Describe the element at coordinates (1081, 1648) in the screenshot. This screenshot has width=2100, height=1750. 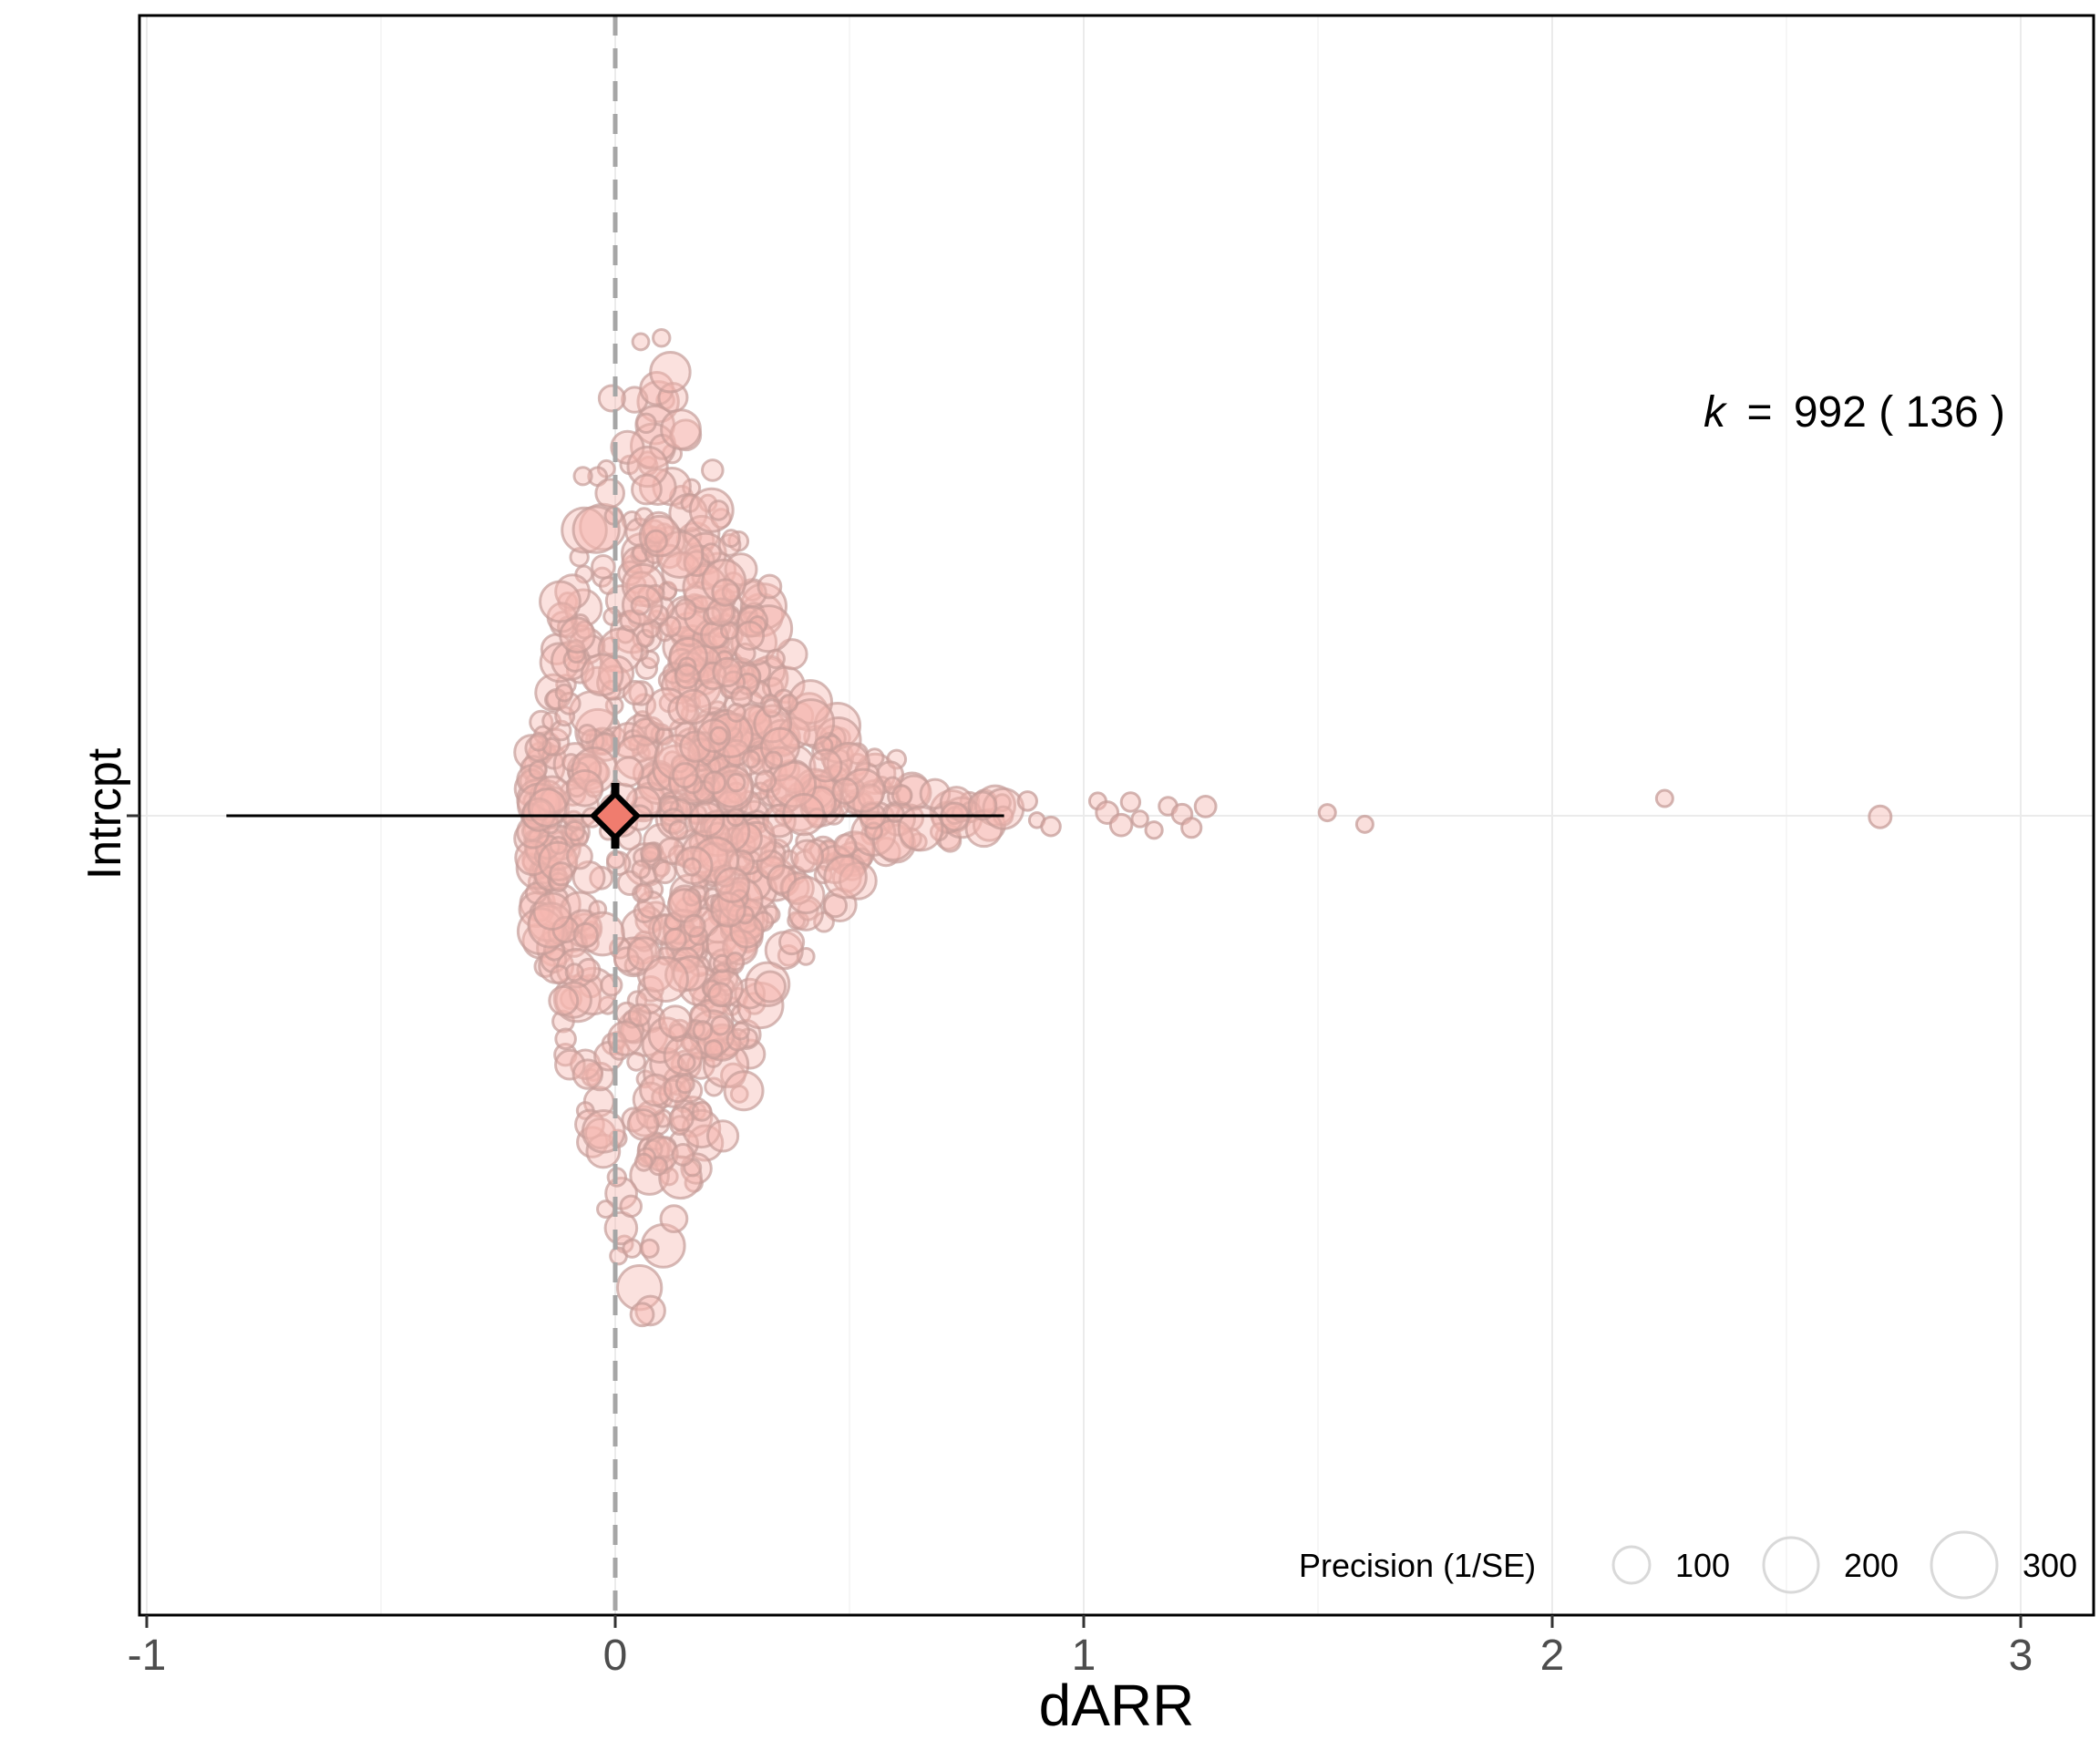
I see `x-axis-ticks: -1 0 1 2 3` at that location.